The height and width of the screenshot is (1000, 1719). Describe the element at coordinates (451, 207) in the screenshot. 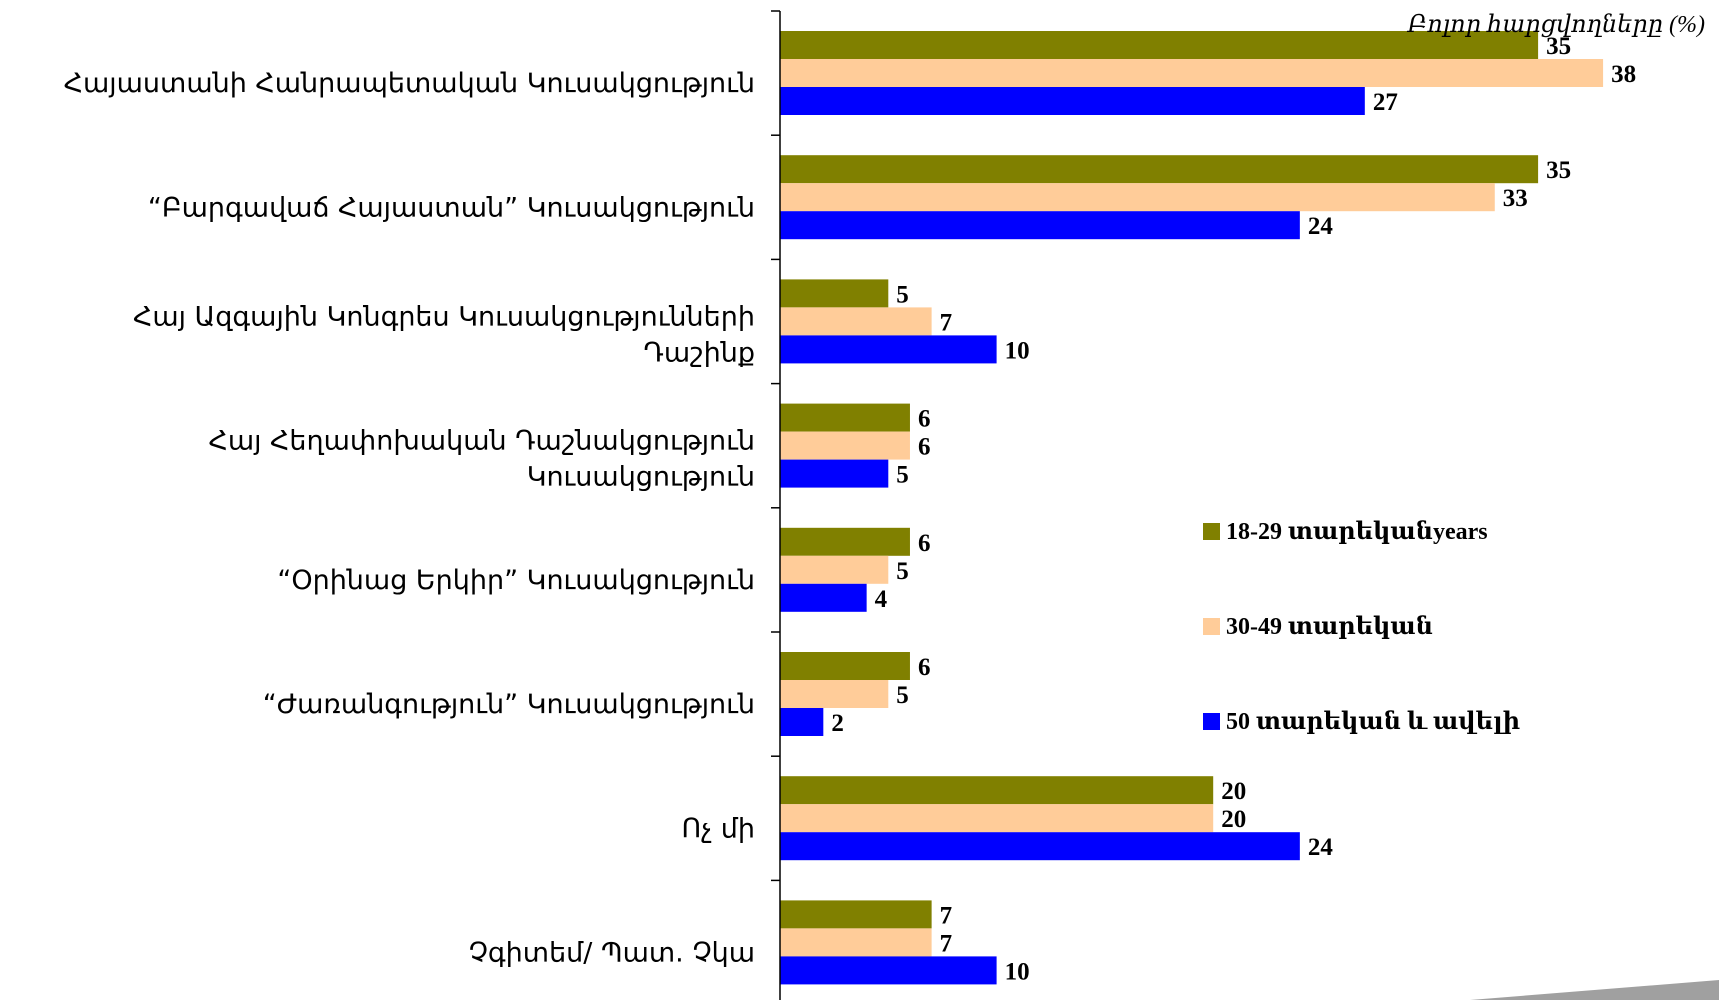

I see `category-label: “Բարգավաճ Հայաստան” Կուսակցություն` at that location.